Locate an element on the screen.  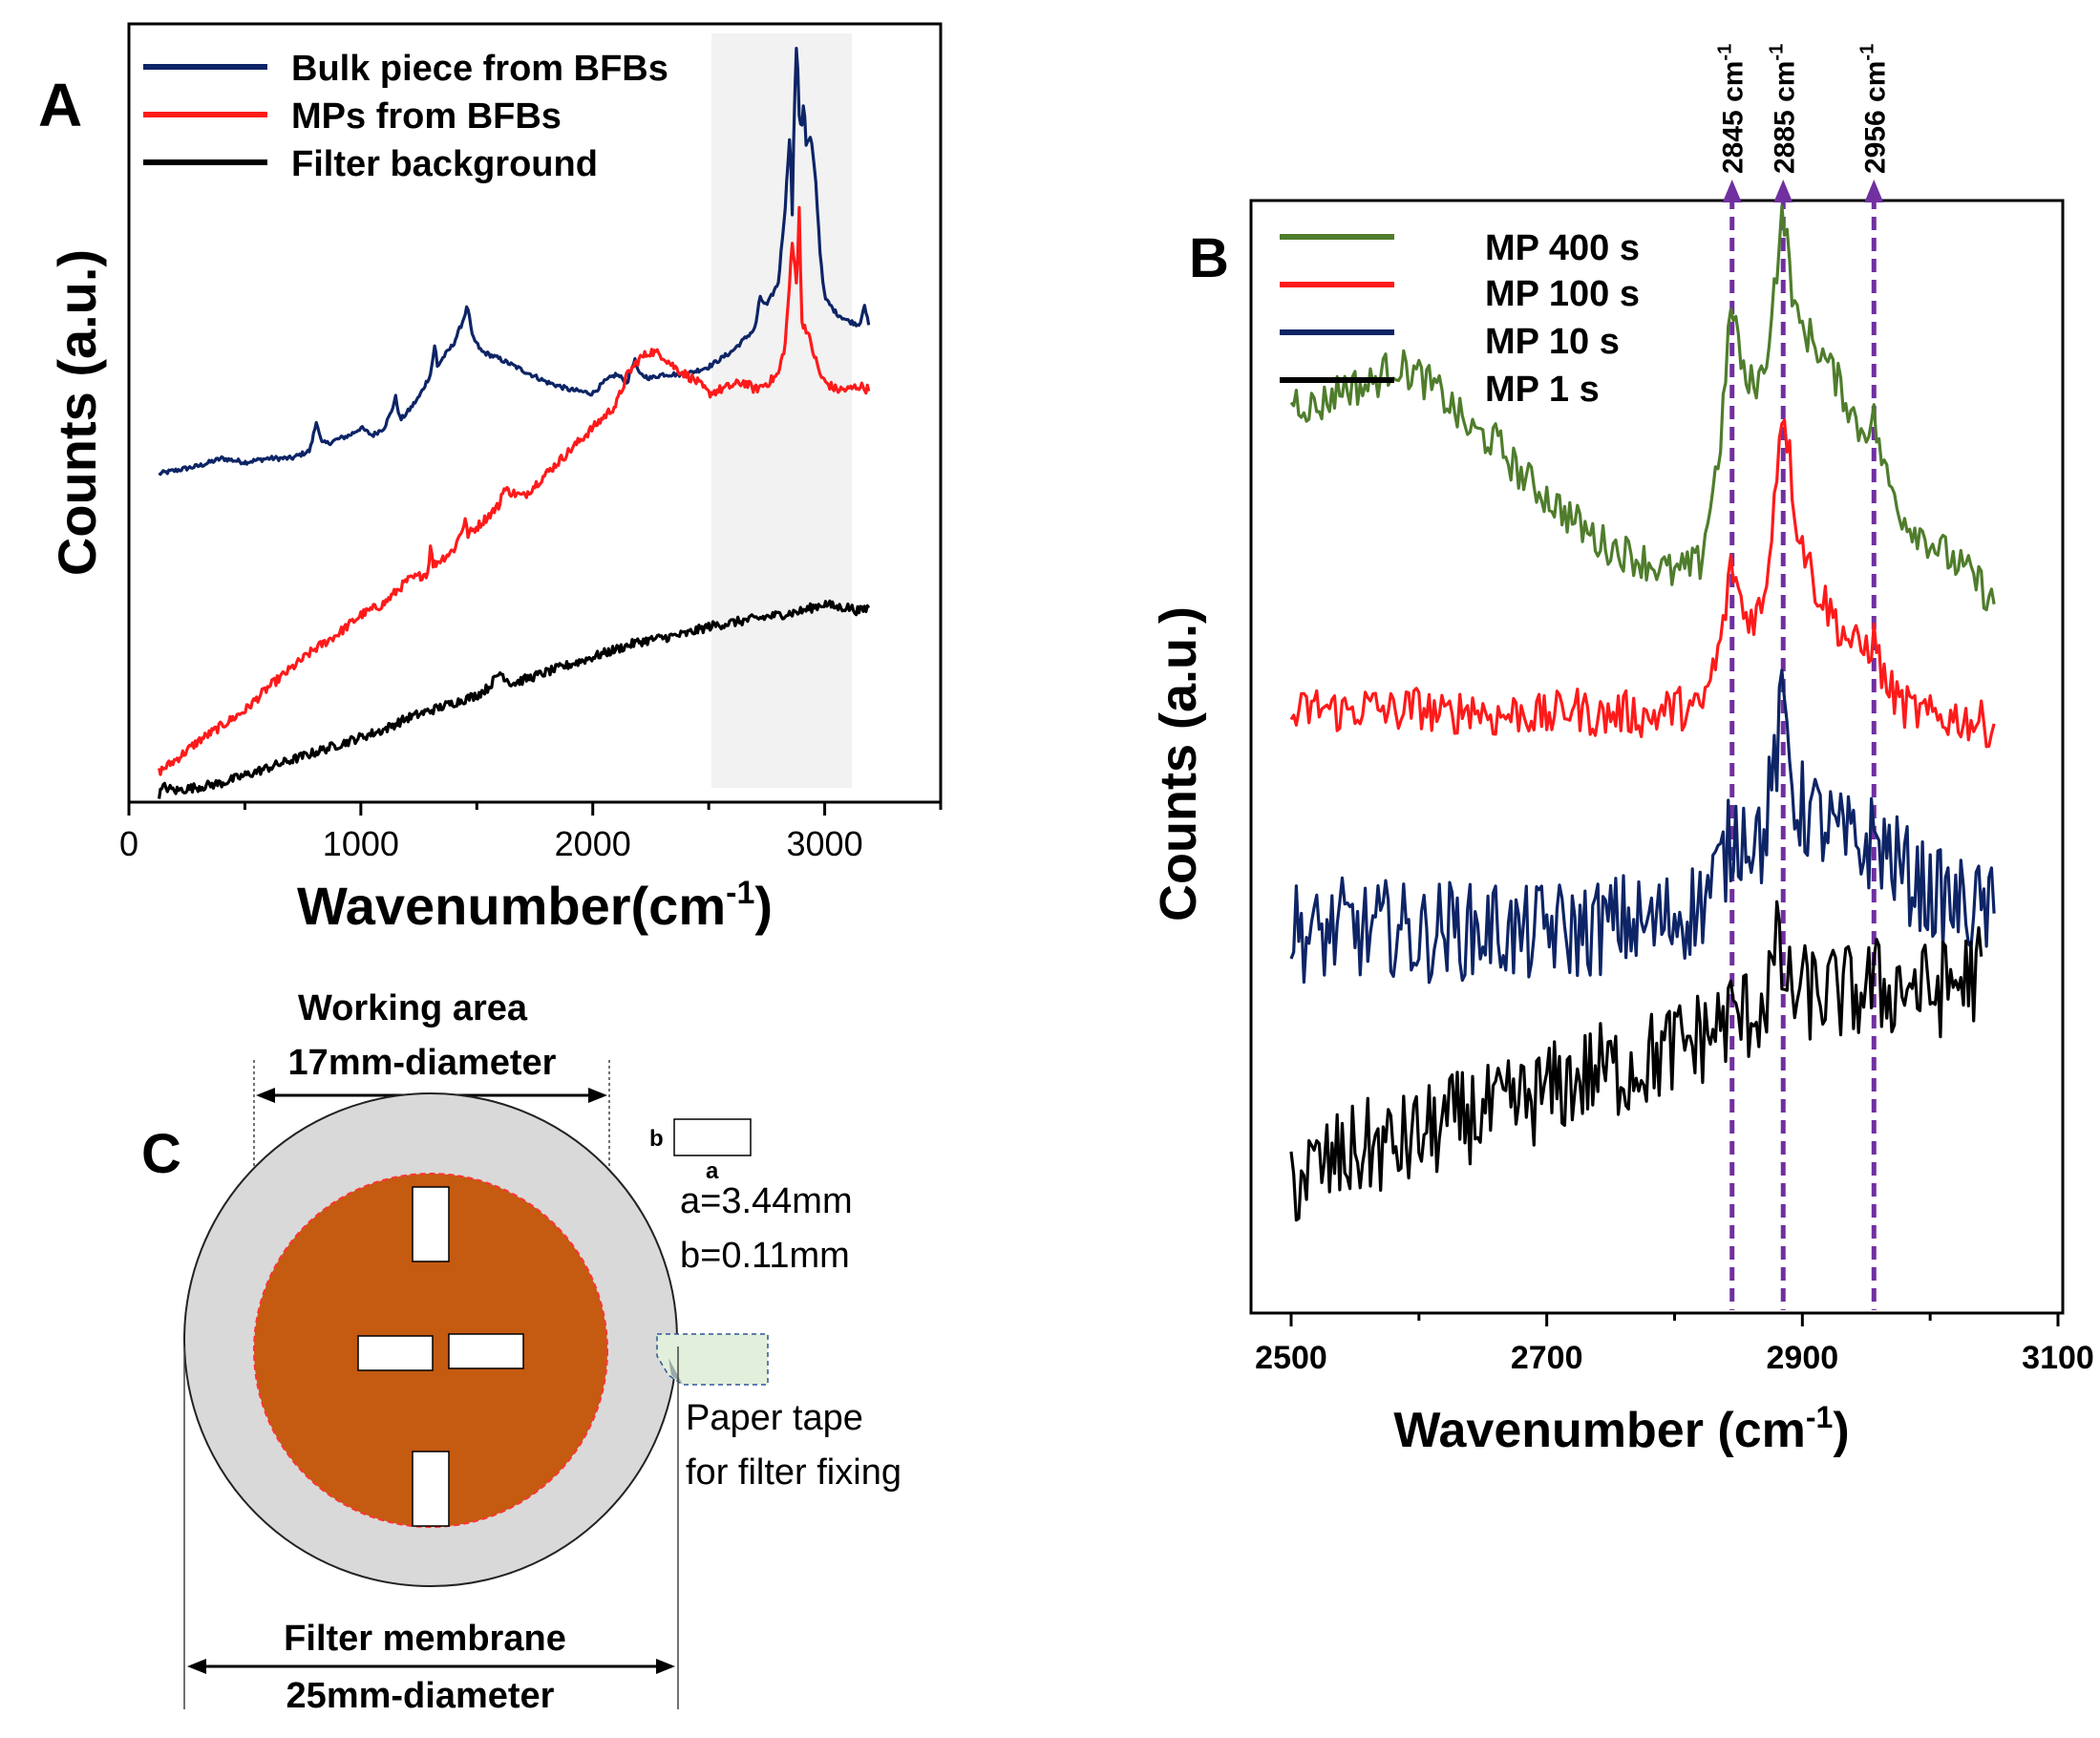
series-line-filter-background is located at coordinates (514, 699).